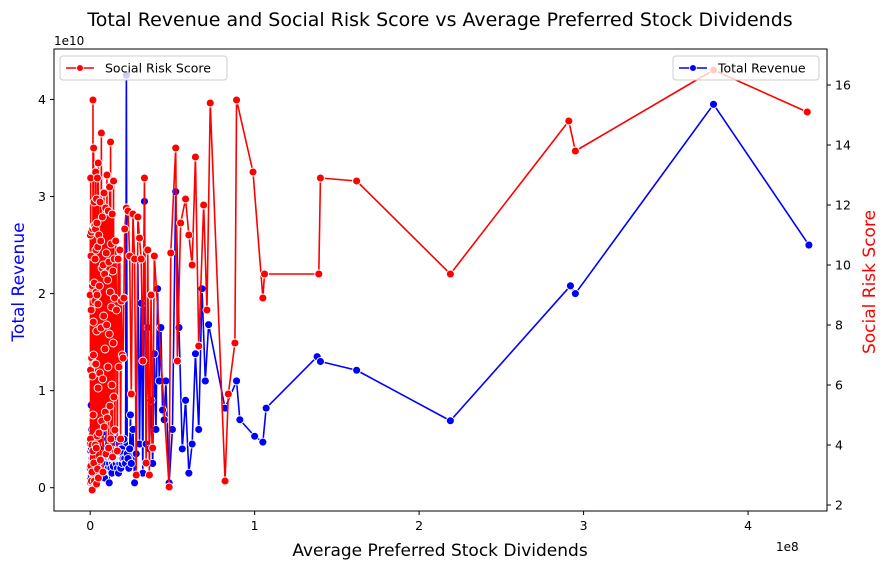 The image size is (890, 569). Describe the element at coordinates (69, 41) in the screenshot. I see `left-axis-offset-label: 1e10` at that location.